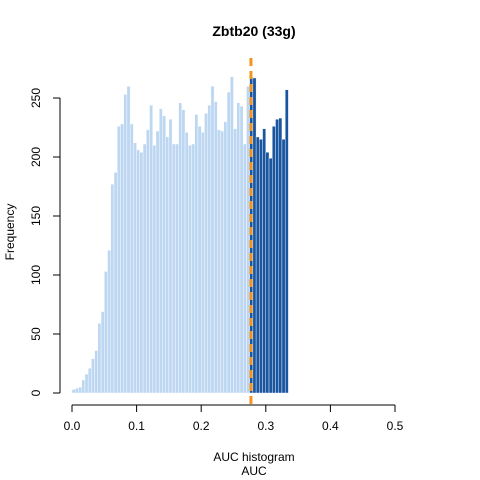 The width and height of the screenshot is (480, 480). I want to click on y-tick-label: 50, so click(36, 334).